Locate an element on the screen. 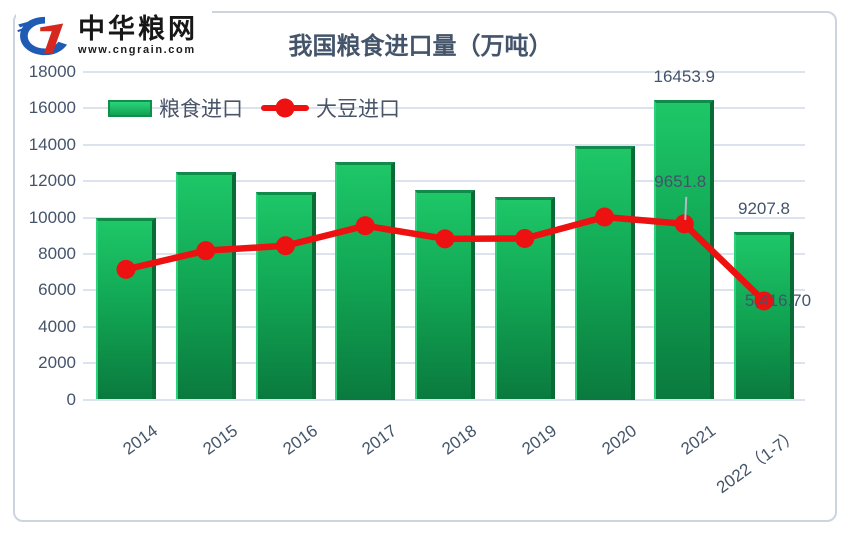  legend-soy-dot-icon is located at coordinates (285, 108).